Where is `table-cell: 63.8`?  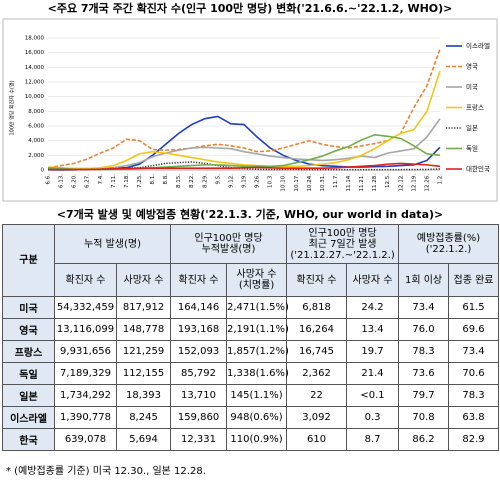 table-cell: 63.8 is located at coordinates (474, 417).